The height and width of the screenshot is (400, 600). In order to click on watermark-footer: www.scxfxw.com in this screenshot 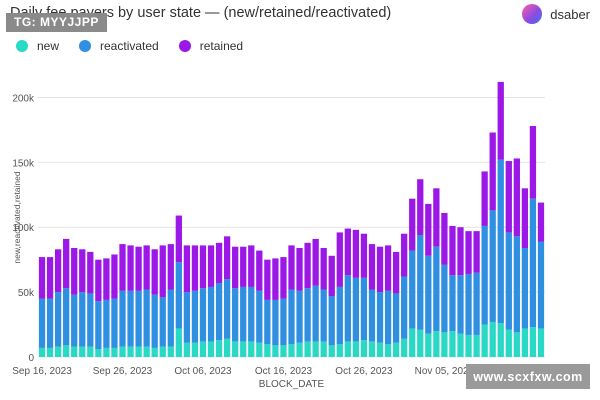, I will do `click(528, 376)`.